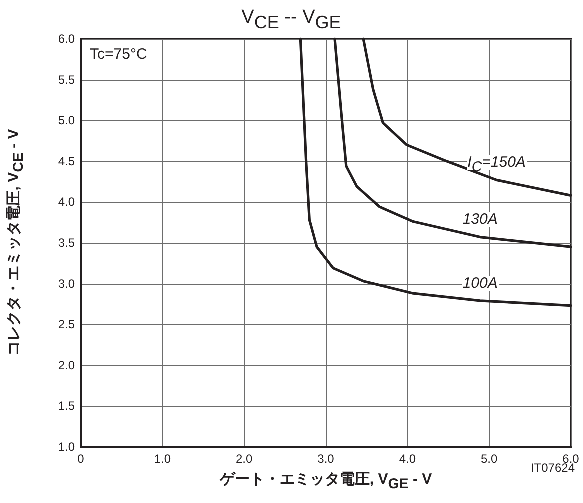  Describe the element at coordinates (67, 283) in the screenshot. I see `y-tick-label: 3.0` at that location.